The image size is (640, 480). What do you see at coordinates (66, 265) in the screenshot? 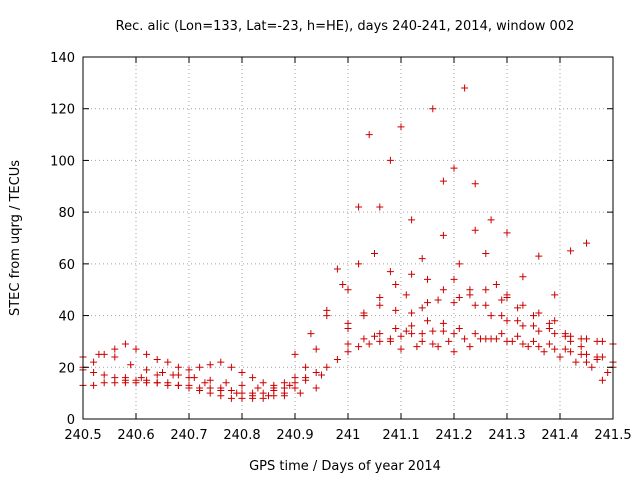
I see `y-tick-label: 60` at bounding box center [66, 265].